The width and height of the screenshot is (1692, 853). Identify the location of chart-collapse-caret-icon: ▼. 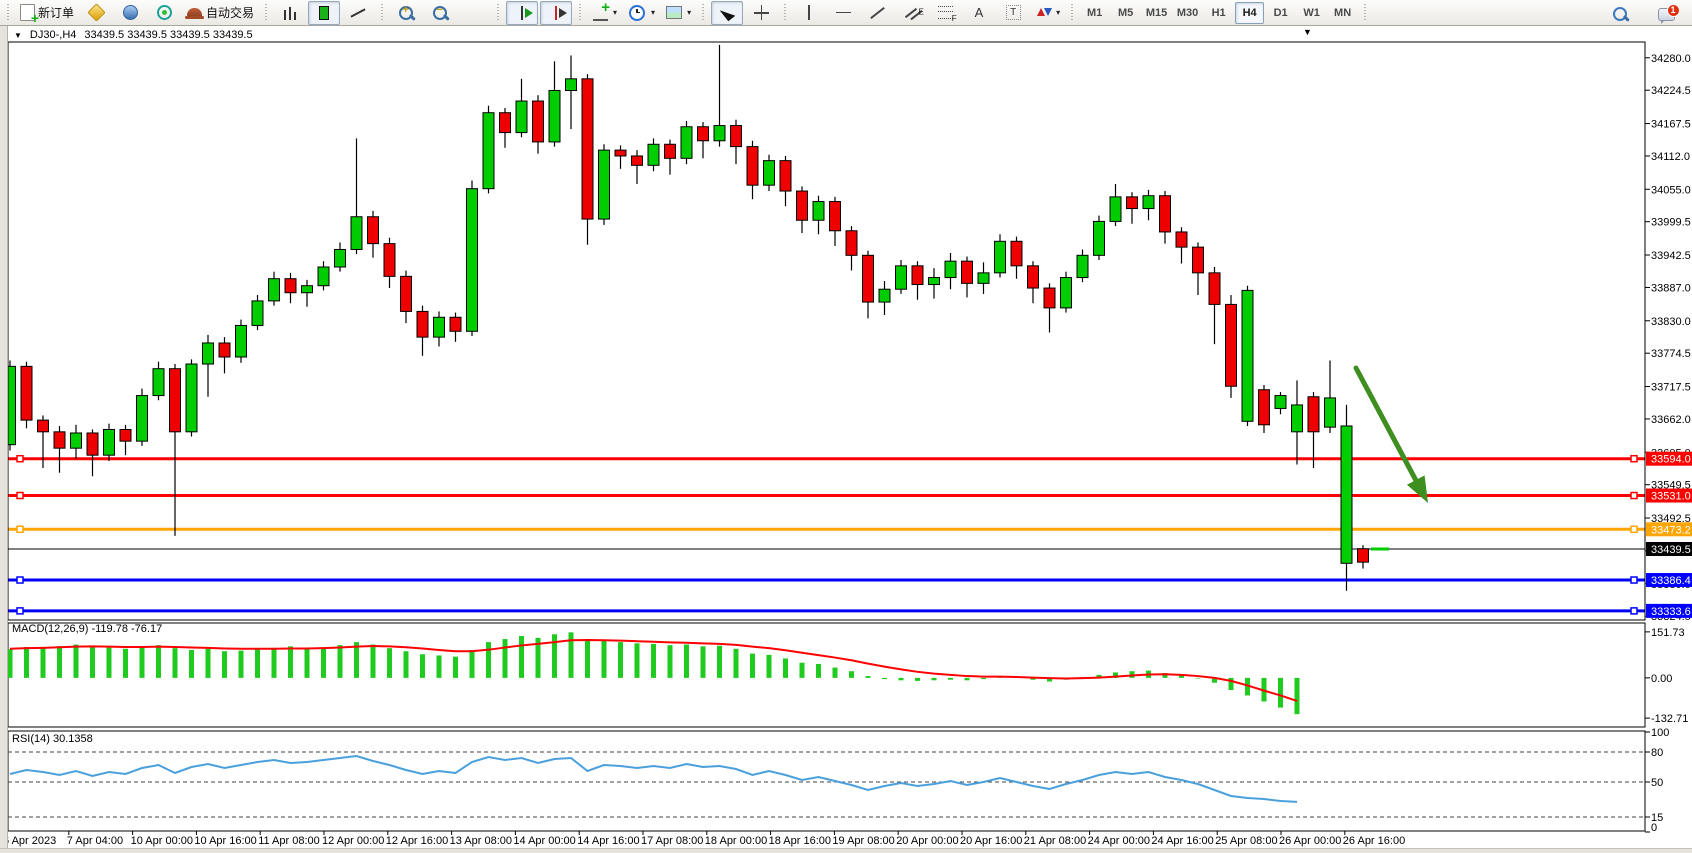
(18, 35).